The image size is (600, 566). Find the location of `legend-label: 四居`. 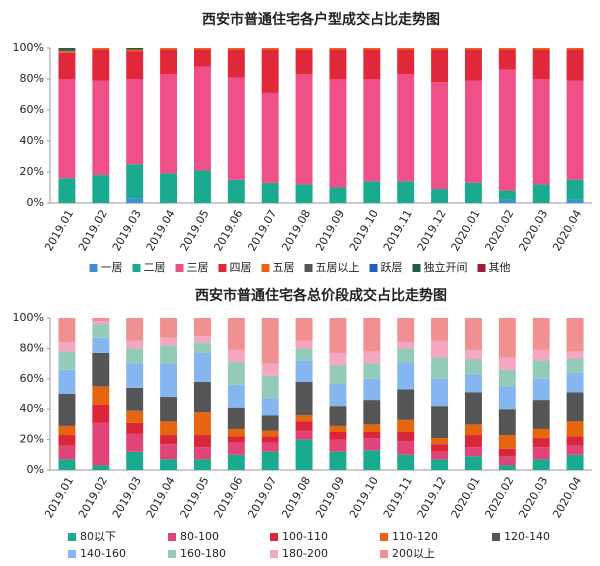

legend-label: 四居 is located at coordinates (241, 267).